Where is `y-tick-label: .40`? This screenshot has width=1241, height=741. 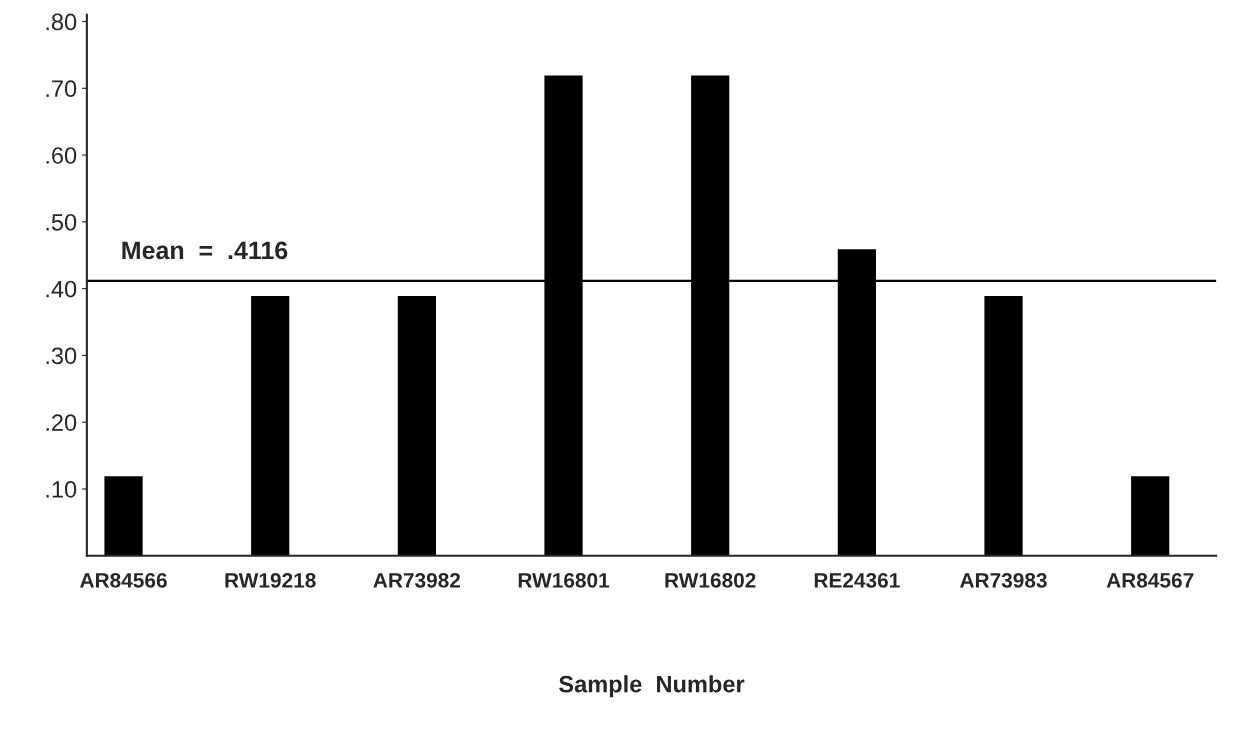
y-tick-label: .40 is located at coordinates (61, 289).